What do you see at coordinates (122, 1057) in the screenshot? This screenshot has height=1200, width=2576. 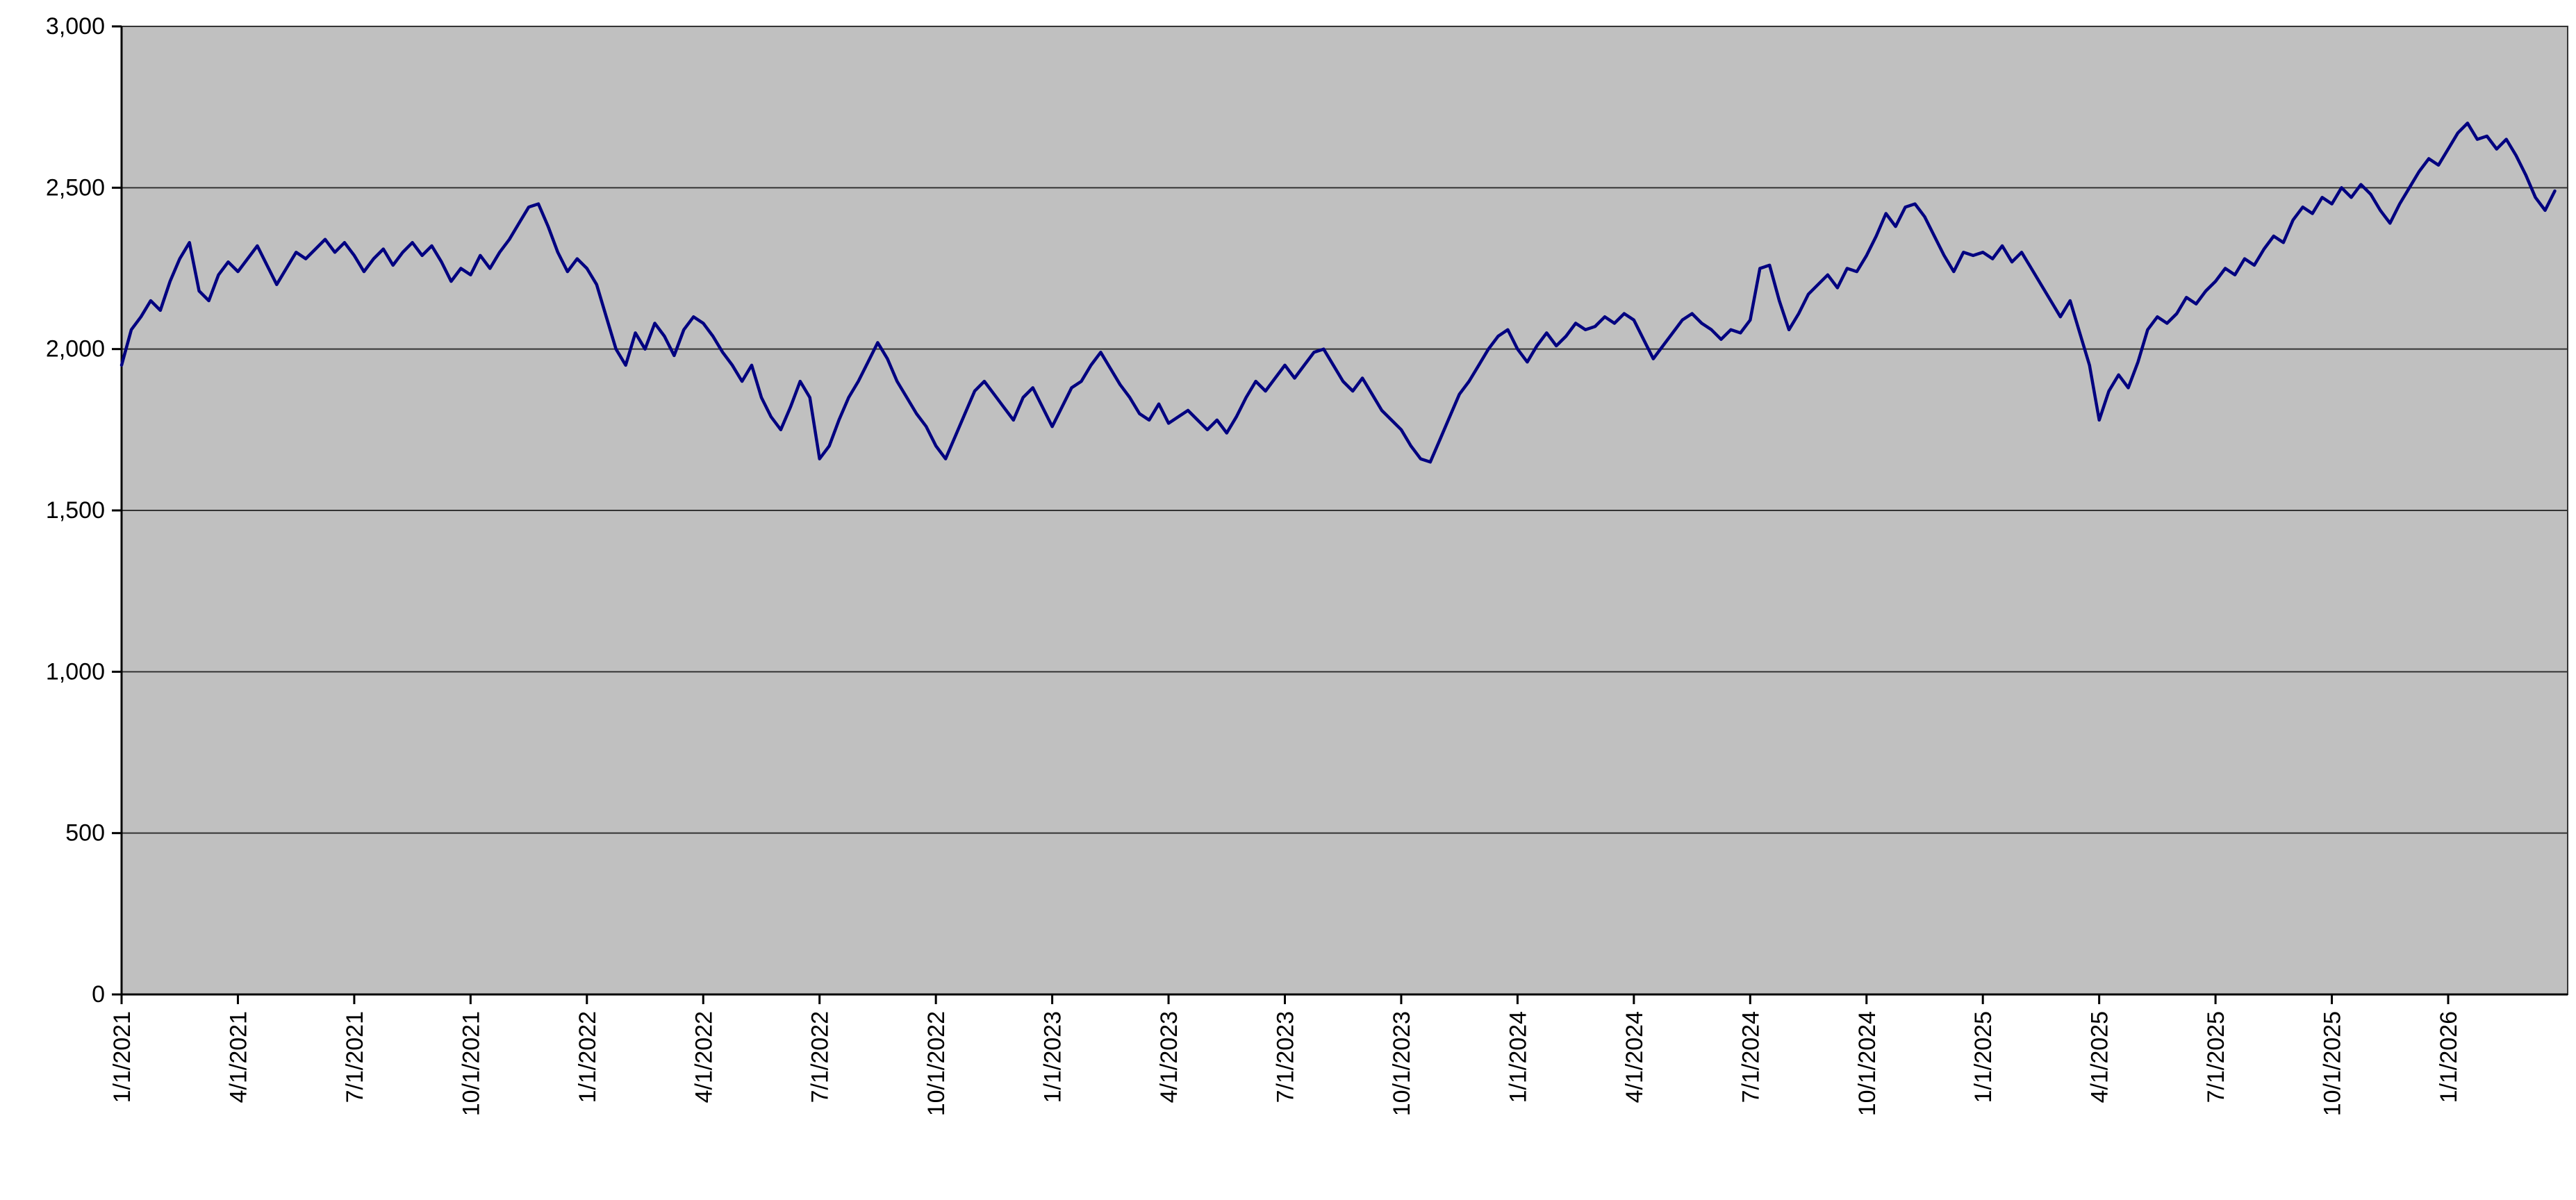 I see `x-axis-label: 1/1/2021` at bounding box center [122, 1057].